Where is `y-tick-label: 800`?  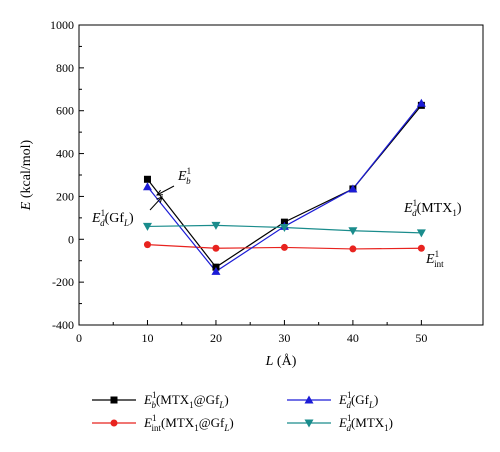 y-tick-label: 800 is located at coordinates (65, 68).